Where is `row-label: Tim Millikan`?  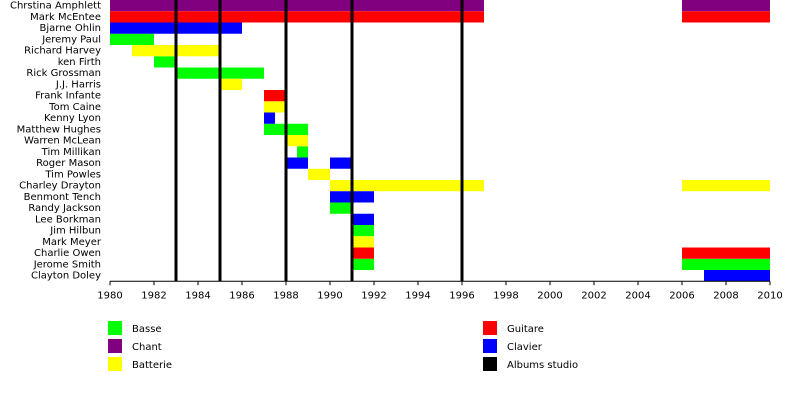 row-label: Tim Millikan is located at coordinates (71, 152).